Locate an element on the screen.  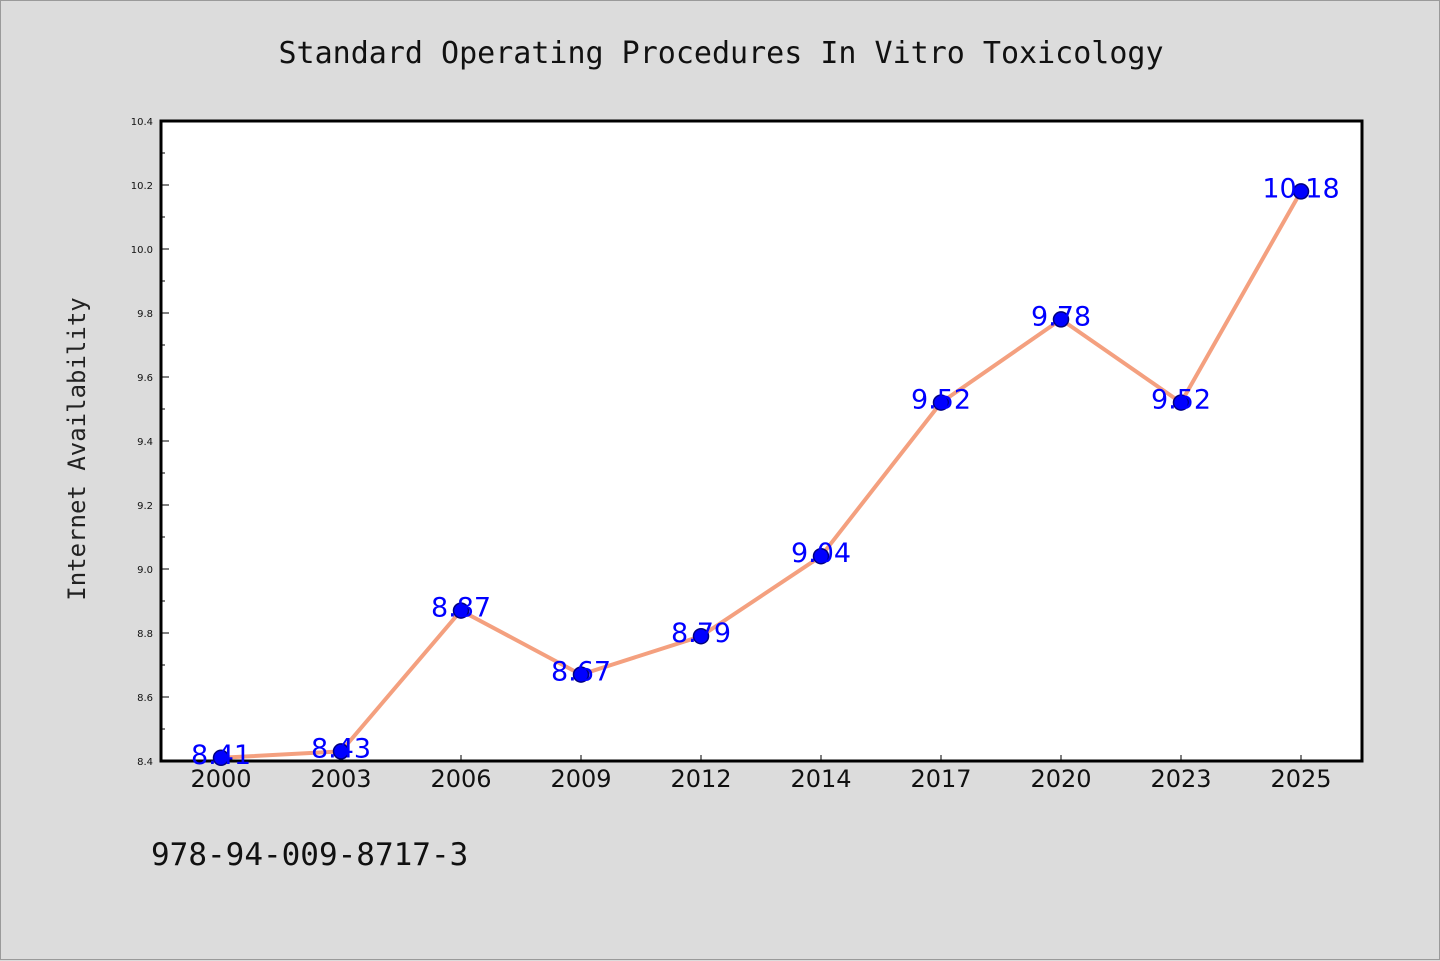
y-tick-label: 8.8 is located at coordinates (145, 634).